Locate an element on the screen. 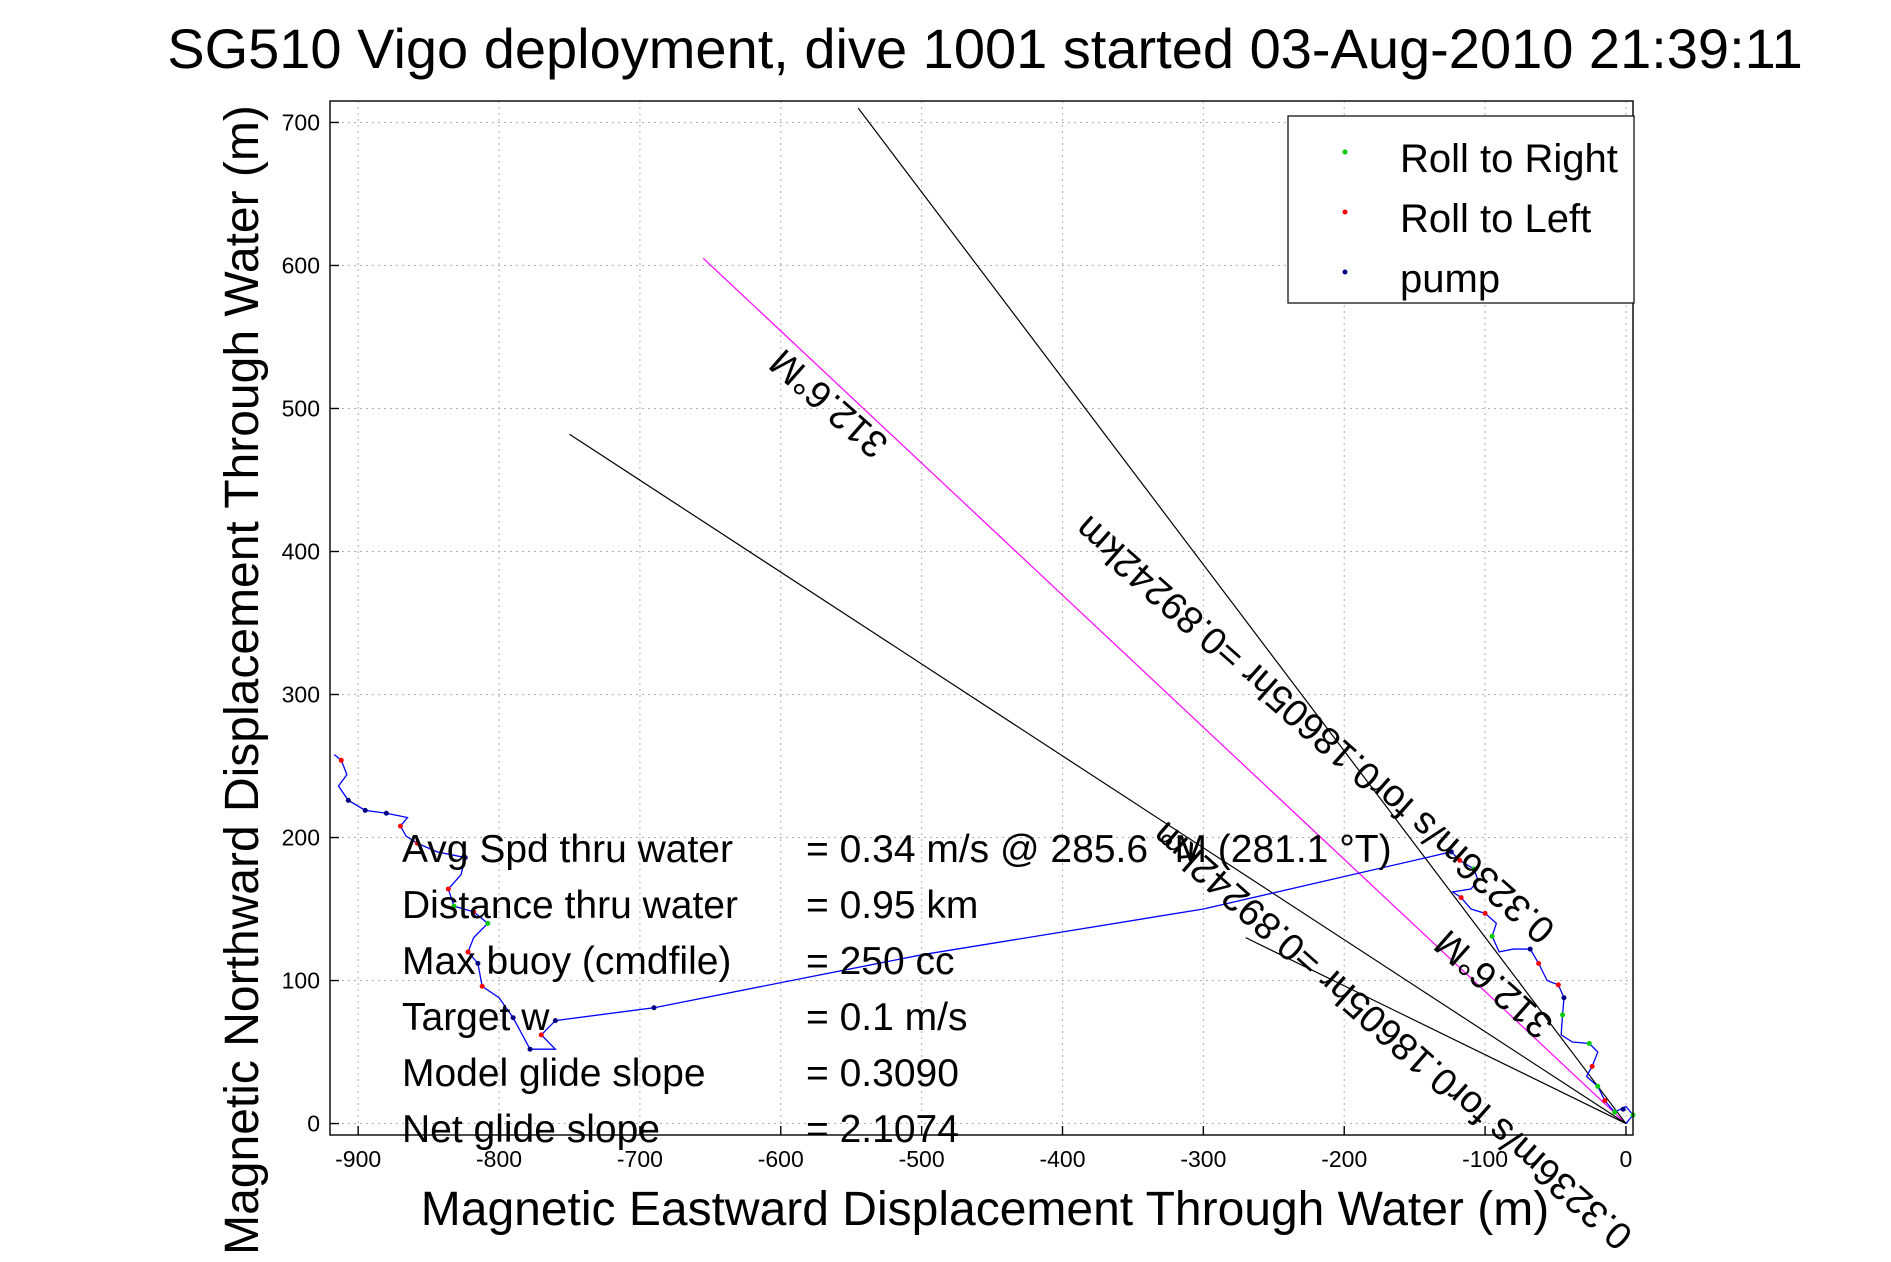 This screenshot has height=1262, width=1891. y-tick-label: 500 is located at coordinates (301, 408).